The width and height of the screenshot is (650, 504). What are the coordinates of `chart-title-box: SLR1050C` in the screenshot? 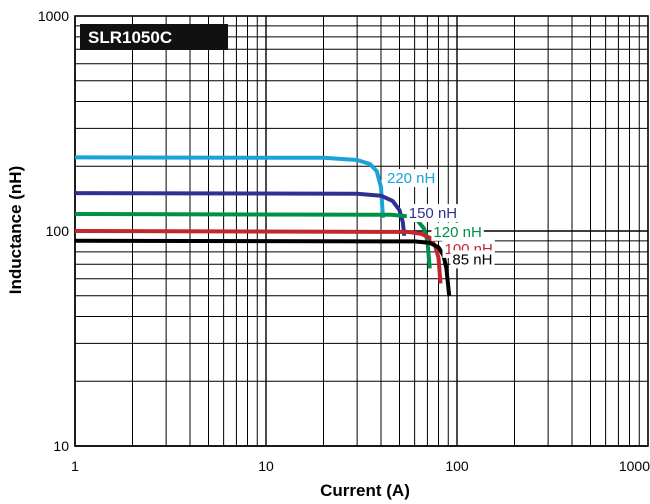 It's located at (154, 37).